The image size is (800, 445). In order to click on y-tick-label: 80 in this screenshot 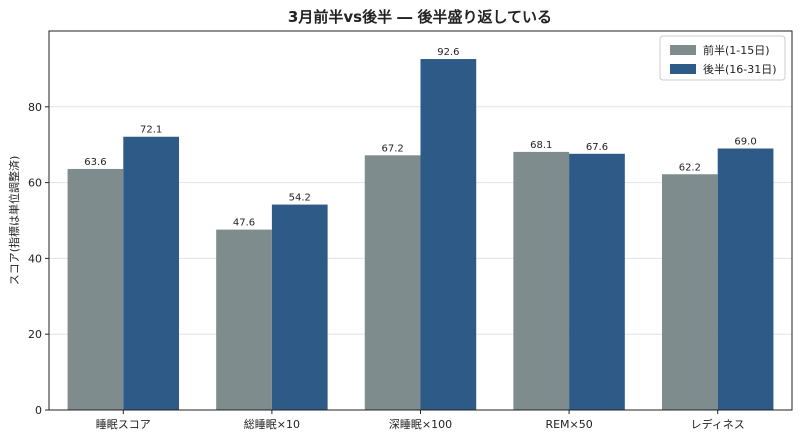, I will do `click(35, 107)`.